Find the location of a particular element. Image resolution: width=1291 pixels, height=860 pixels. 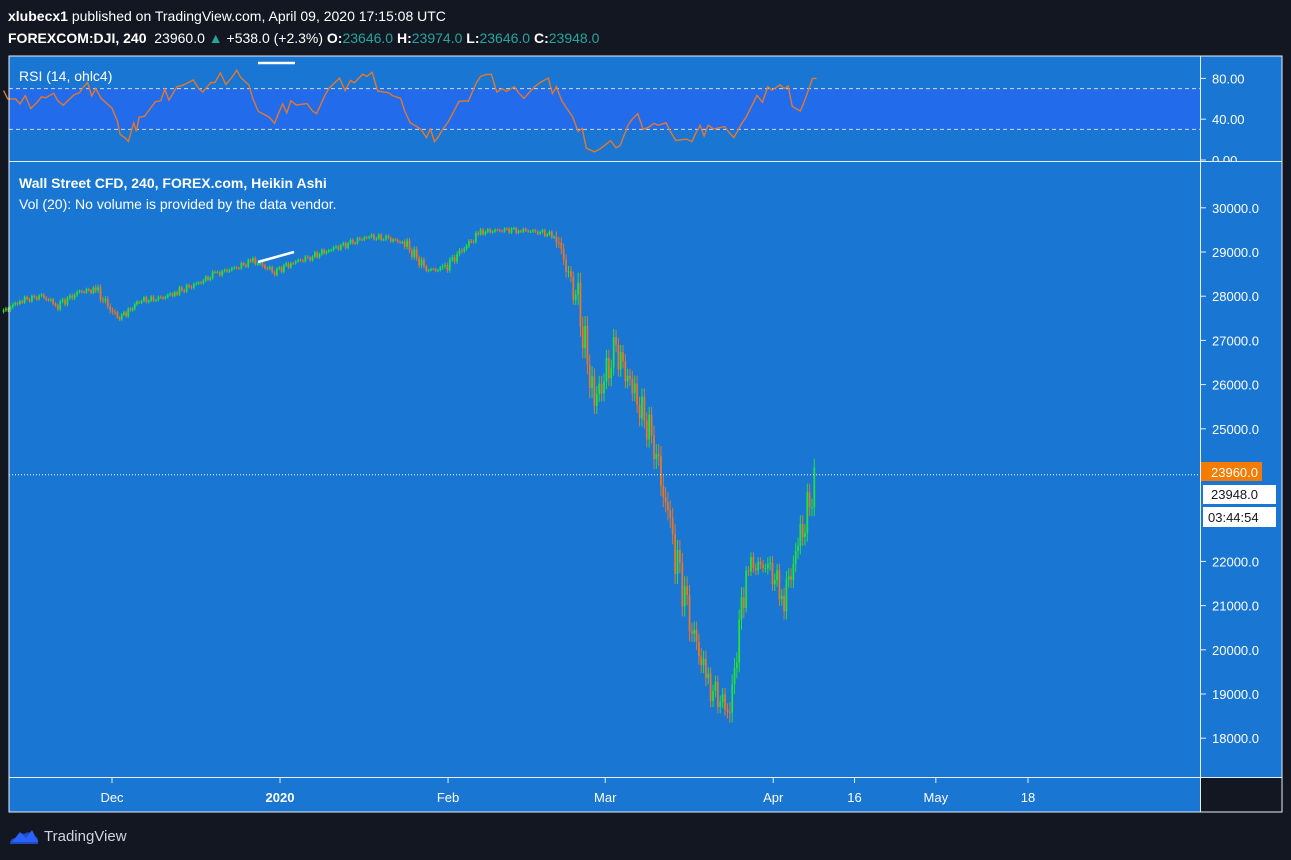

corner-box is located at coordinates (1241, 795).